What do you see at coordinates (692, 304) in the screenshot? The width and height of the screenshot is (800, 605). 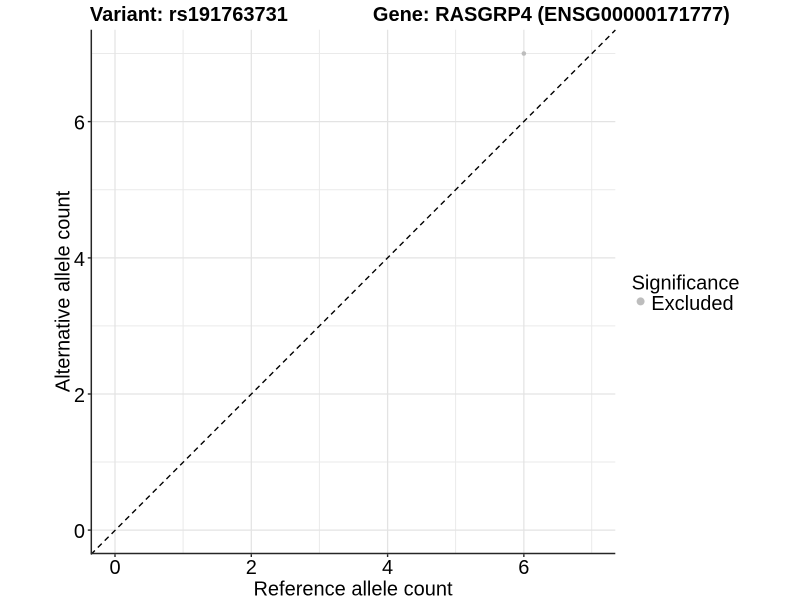 I see `svg-text: Excluded` at bounding box center [692, 304].